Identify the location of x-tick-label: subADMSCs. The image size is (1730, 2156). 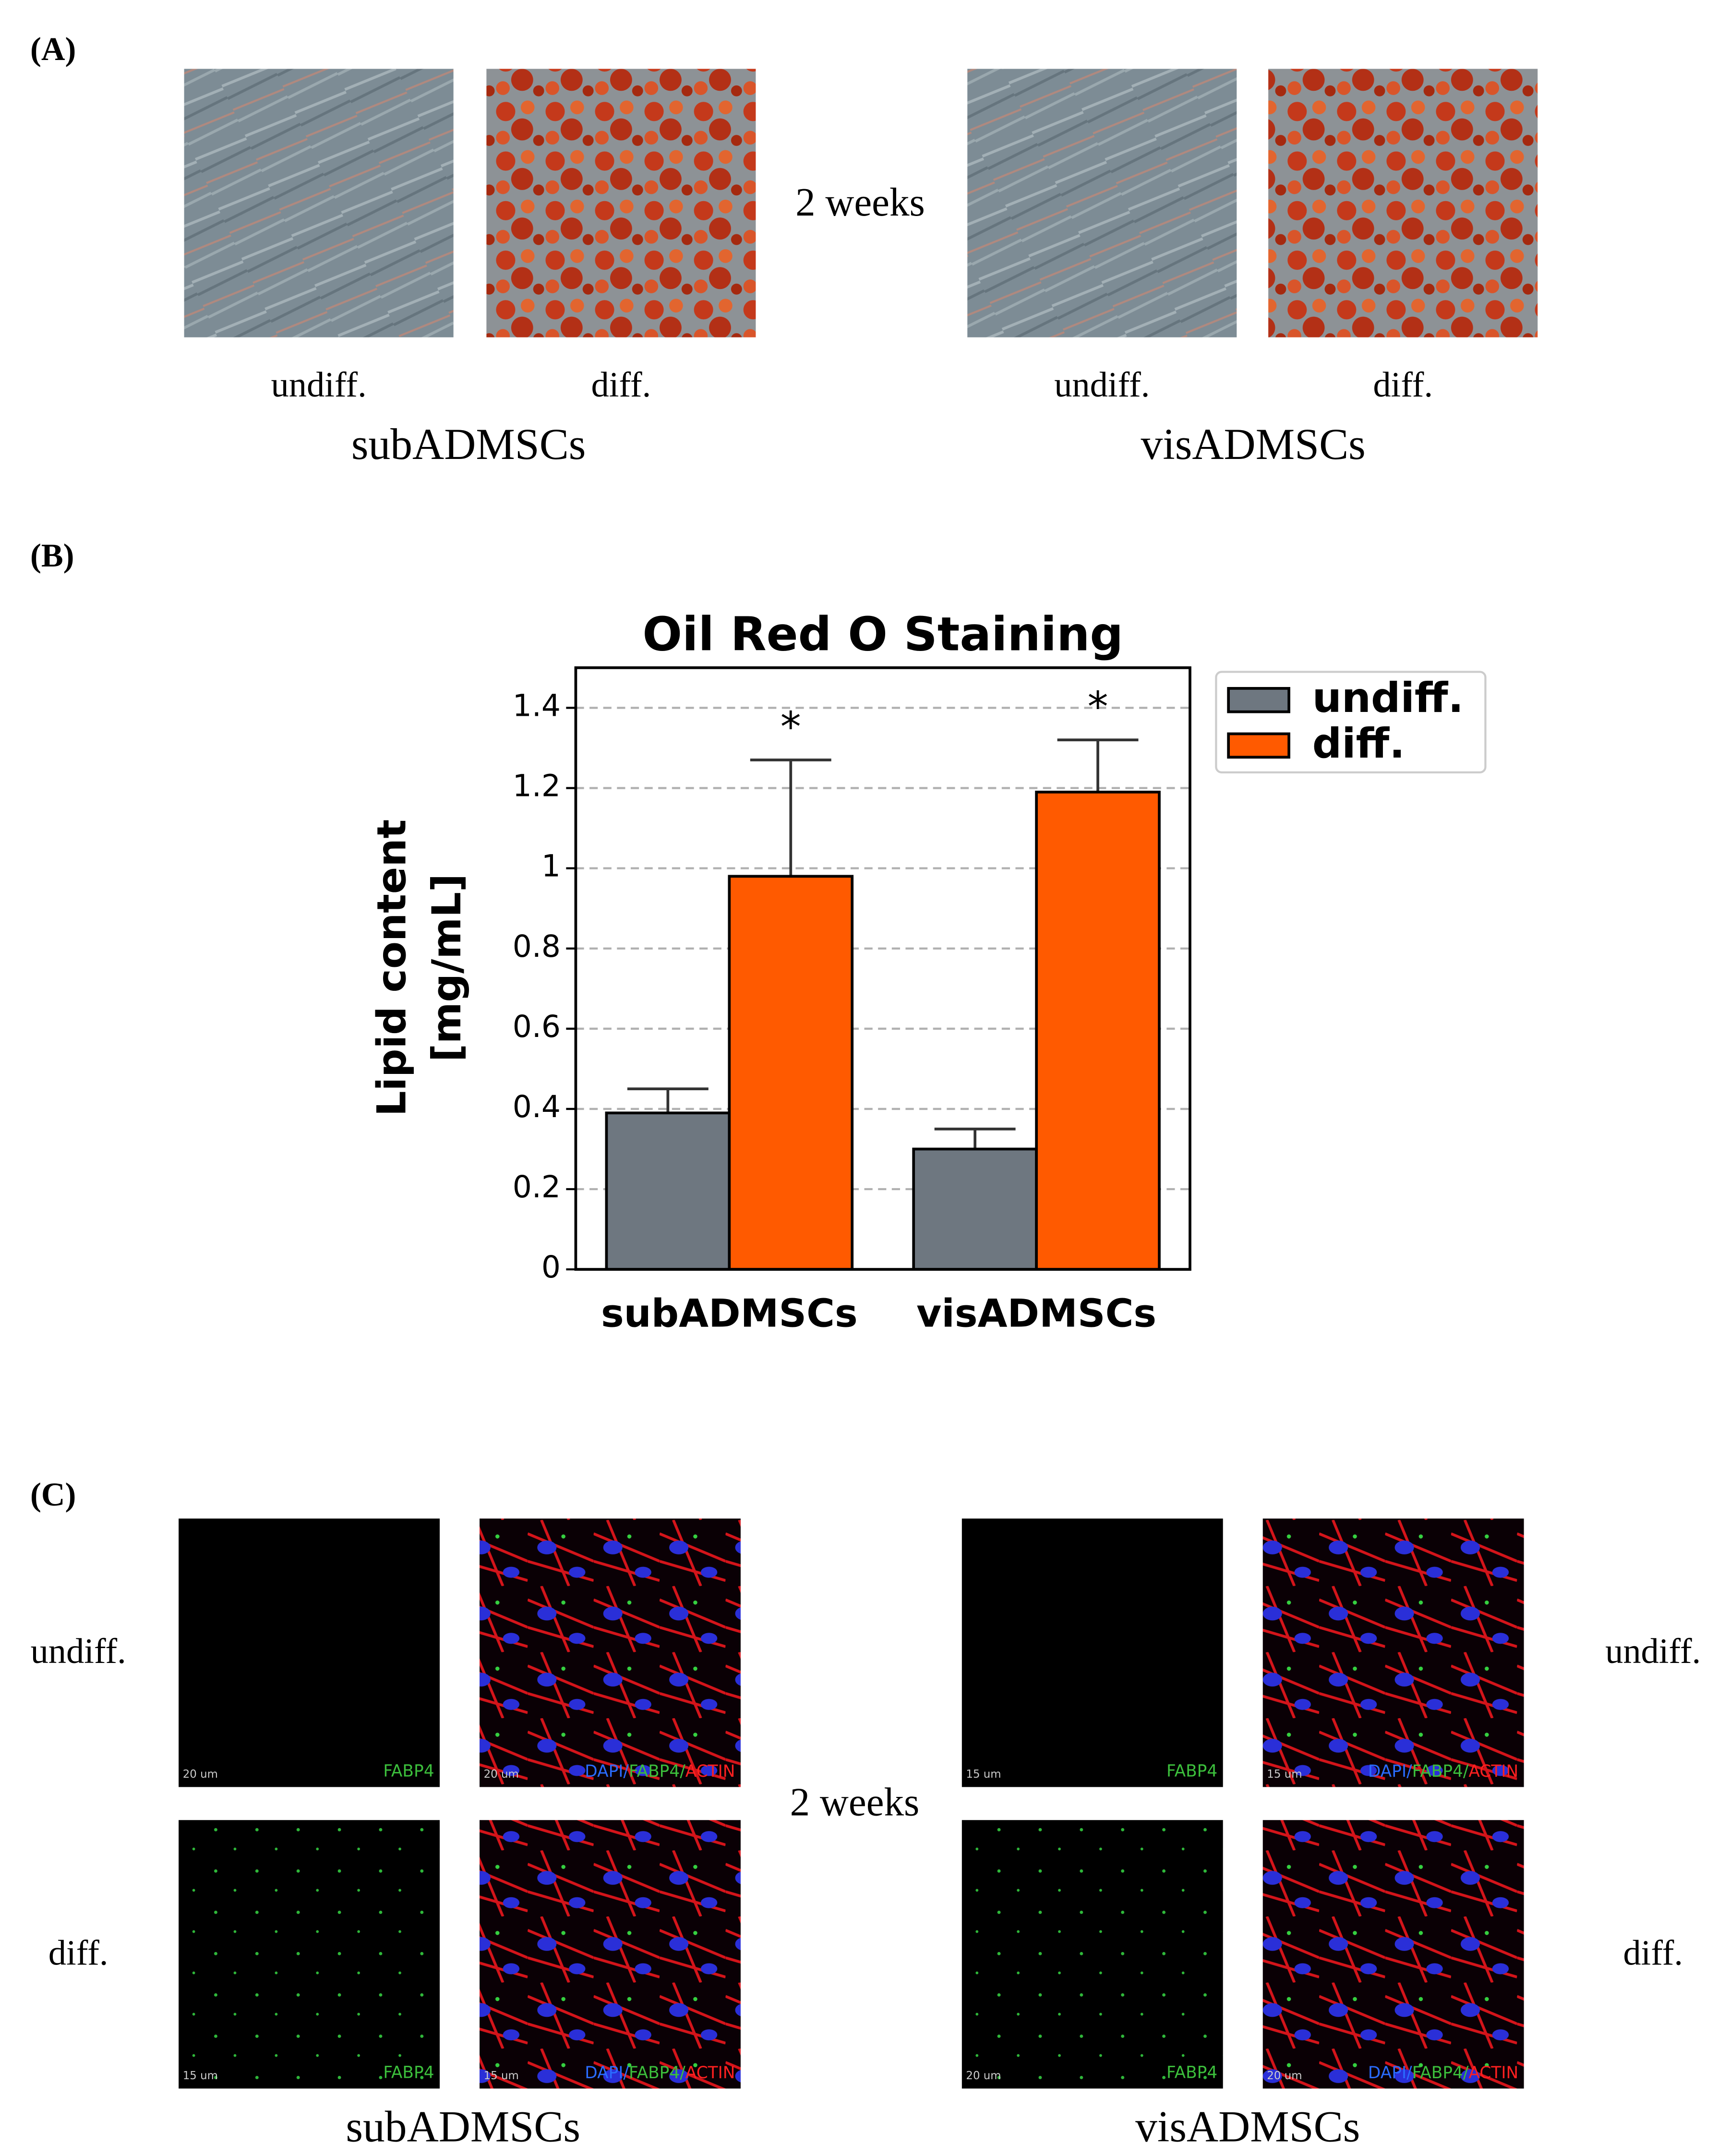
(729, 1313).